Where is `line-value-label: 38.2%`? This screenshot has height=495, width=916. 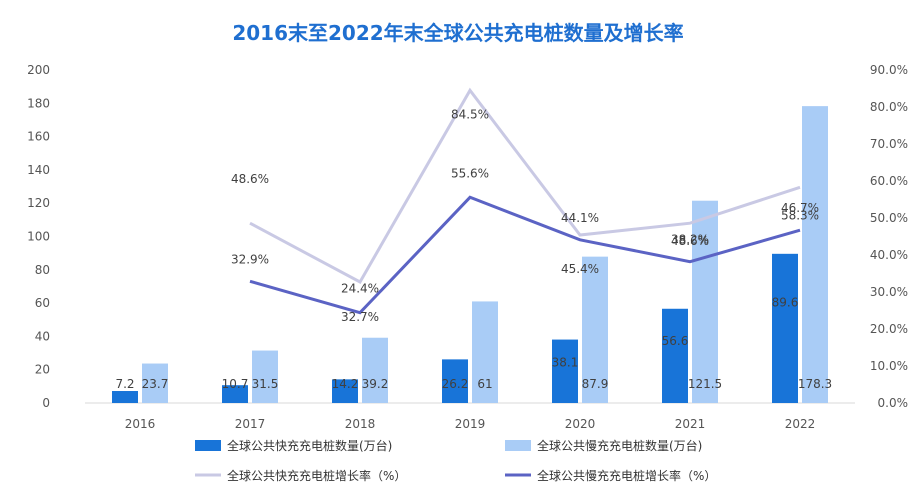
line-value-label: 38.2% is located at coordinates (690, 240).